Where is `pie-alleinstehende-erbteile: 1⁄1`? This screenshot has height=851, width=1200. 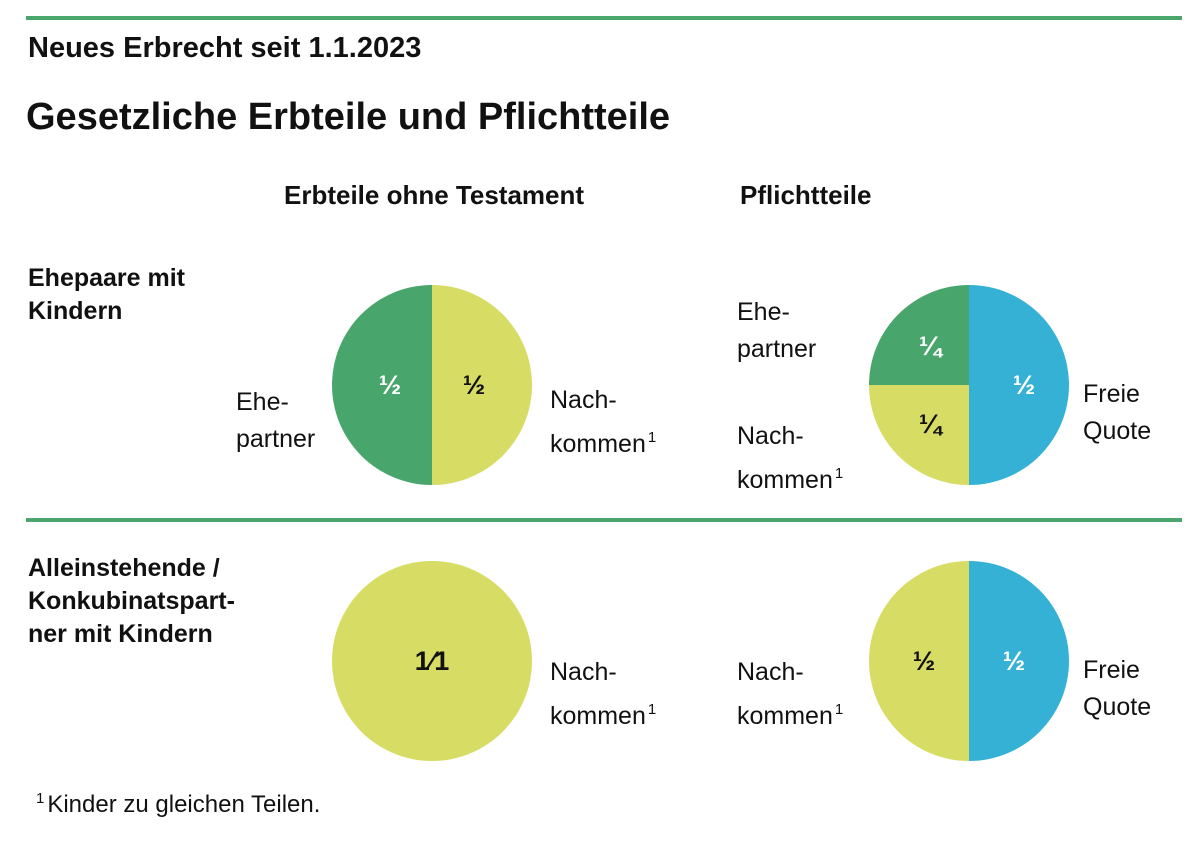 pie-alleinstehende-erbteile: 1⁄1 is located at coordinates (432, 661).